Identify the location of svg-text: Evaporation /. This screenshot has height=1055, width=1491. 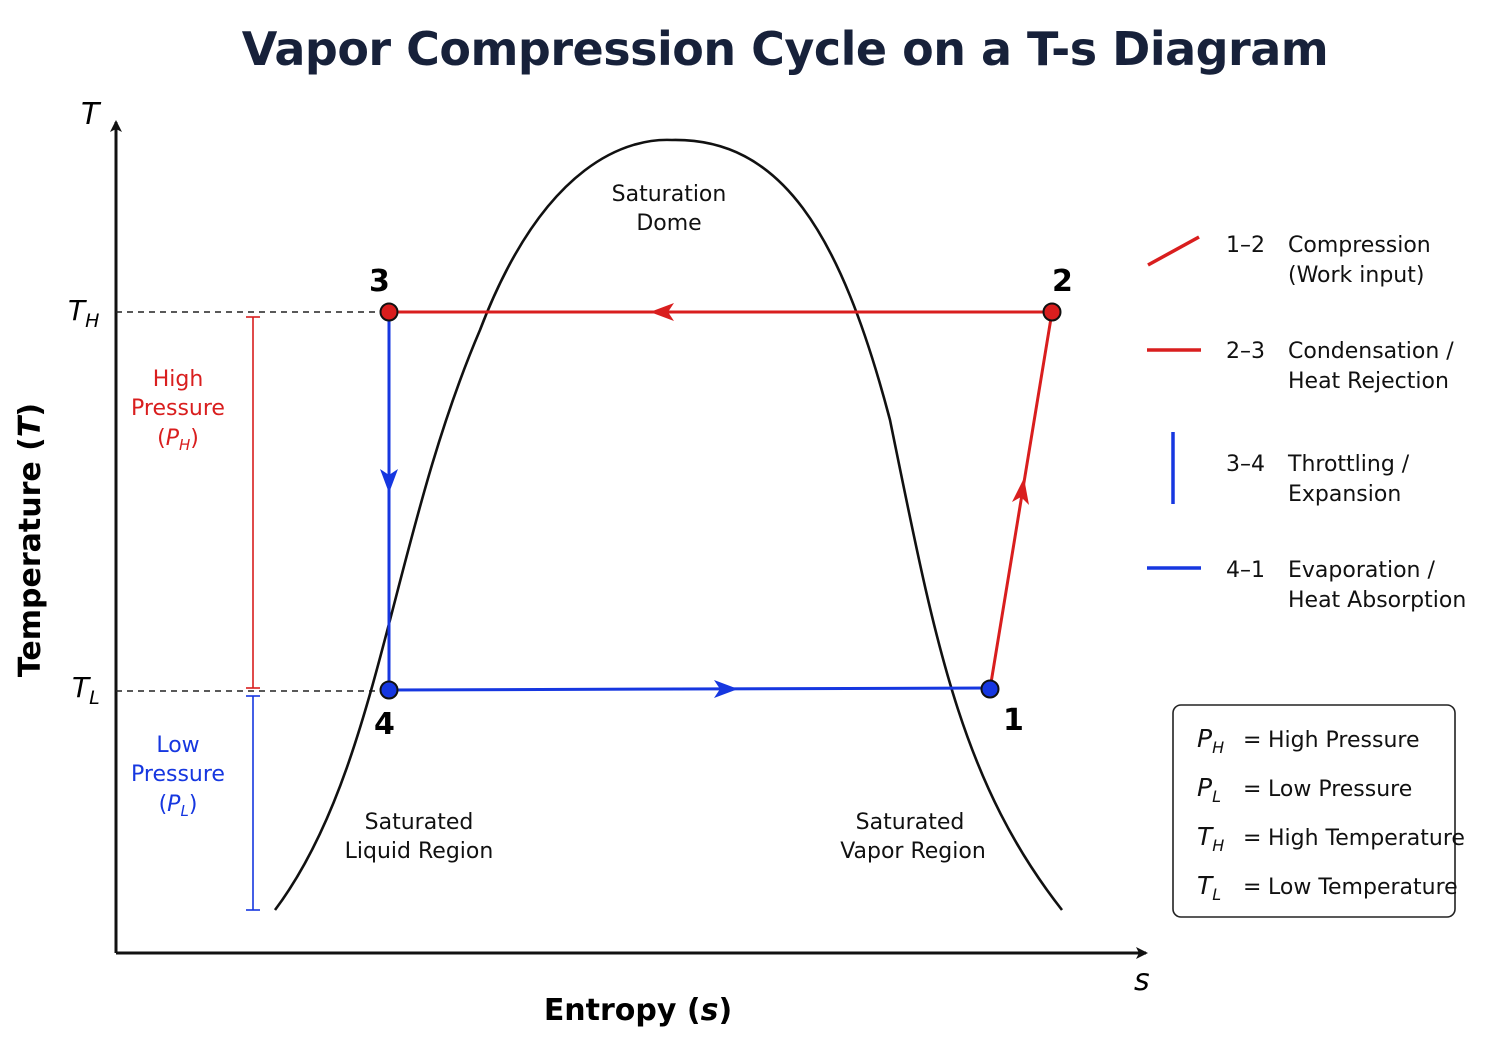
(1361, 570).